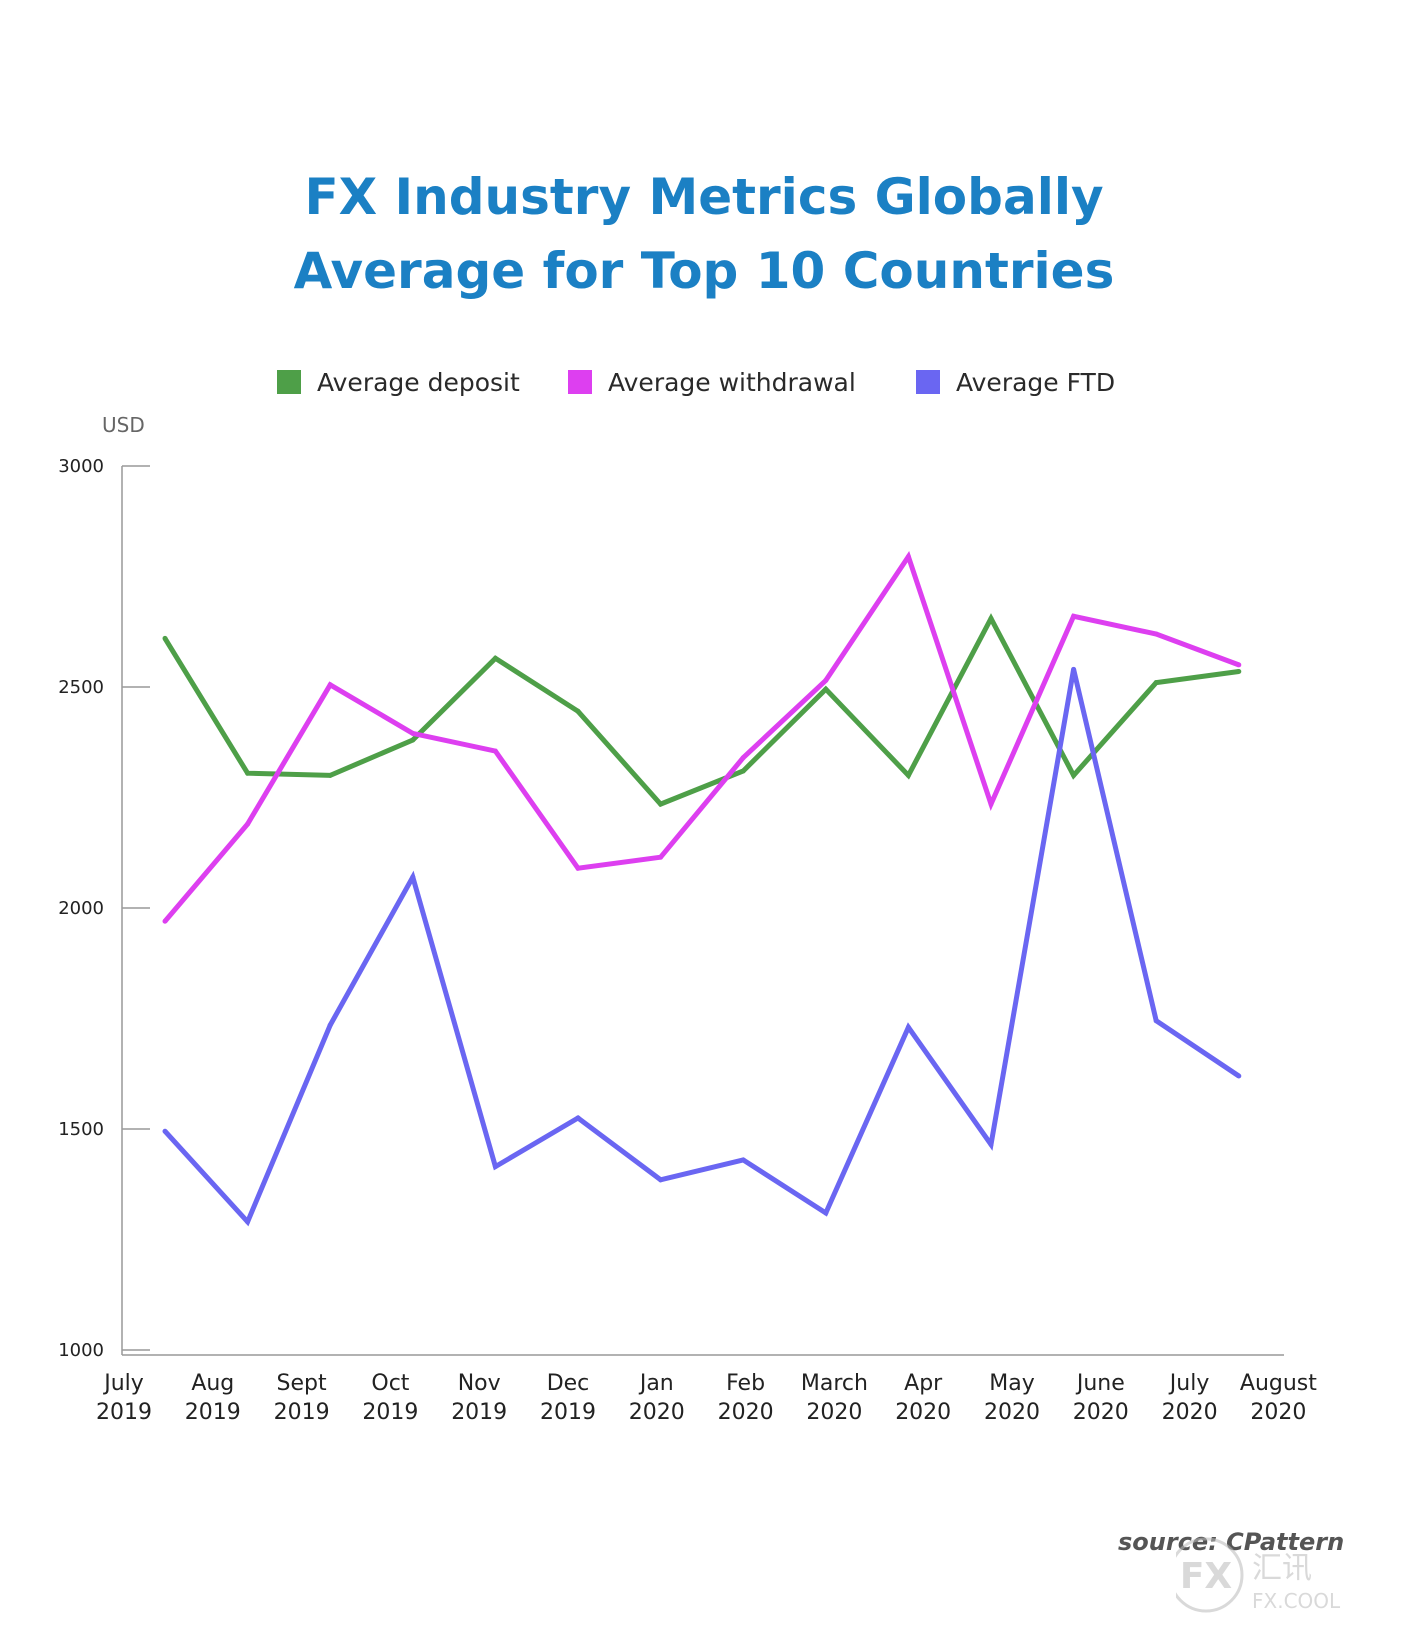 Image resolution: width=1408 pixels, height=1627 pixels. Describe the element at coordinates (81, 687) in the screenshot. I see `y-tick-label: 2500` at that location.